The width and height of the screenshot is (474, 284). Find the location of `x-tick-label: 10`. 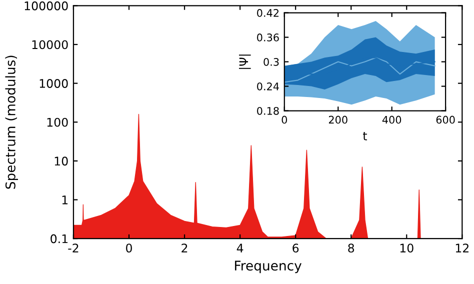

x-tick-label: 10 is located at coordinates (407, 248).